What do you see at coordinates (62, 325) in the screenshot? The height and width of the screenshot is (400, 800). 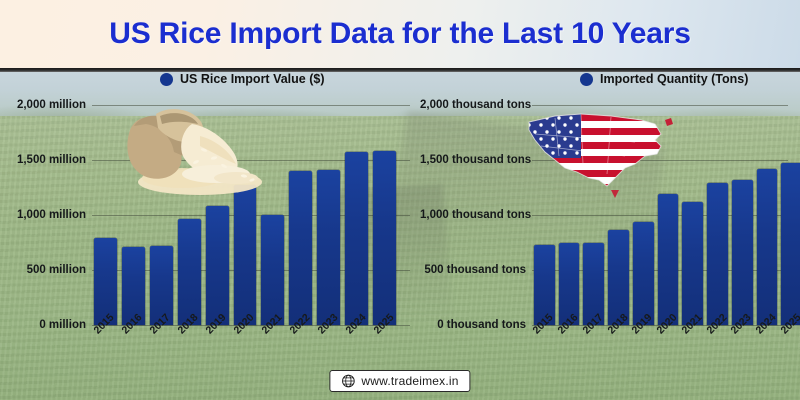 I see `y-axis-tick-label: 0 million` at bounding box center [62, 325].